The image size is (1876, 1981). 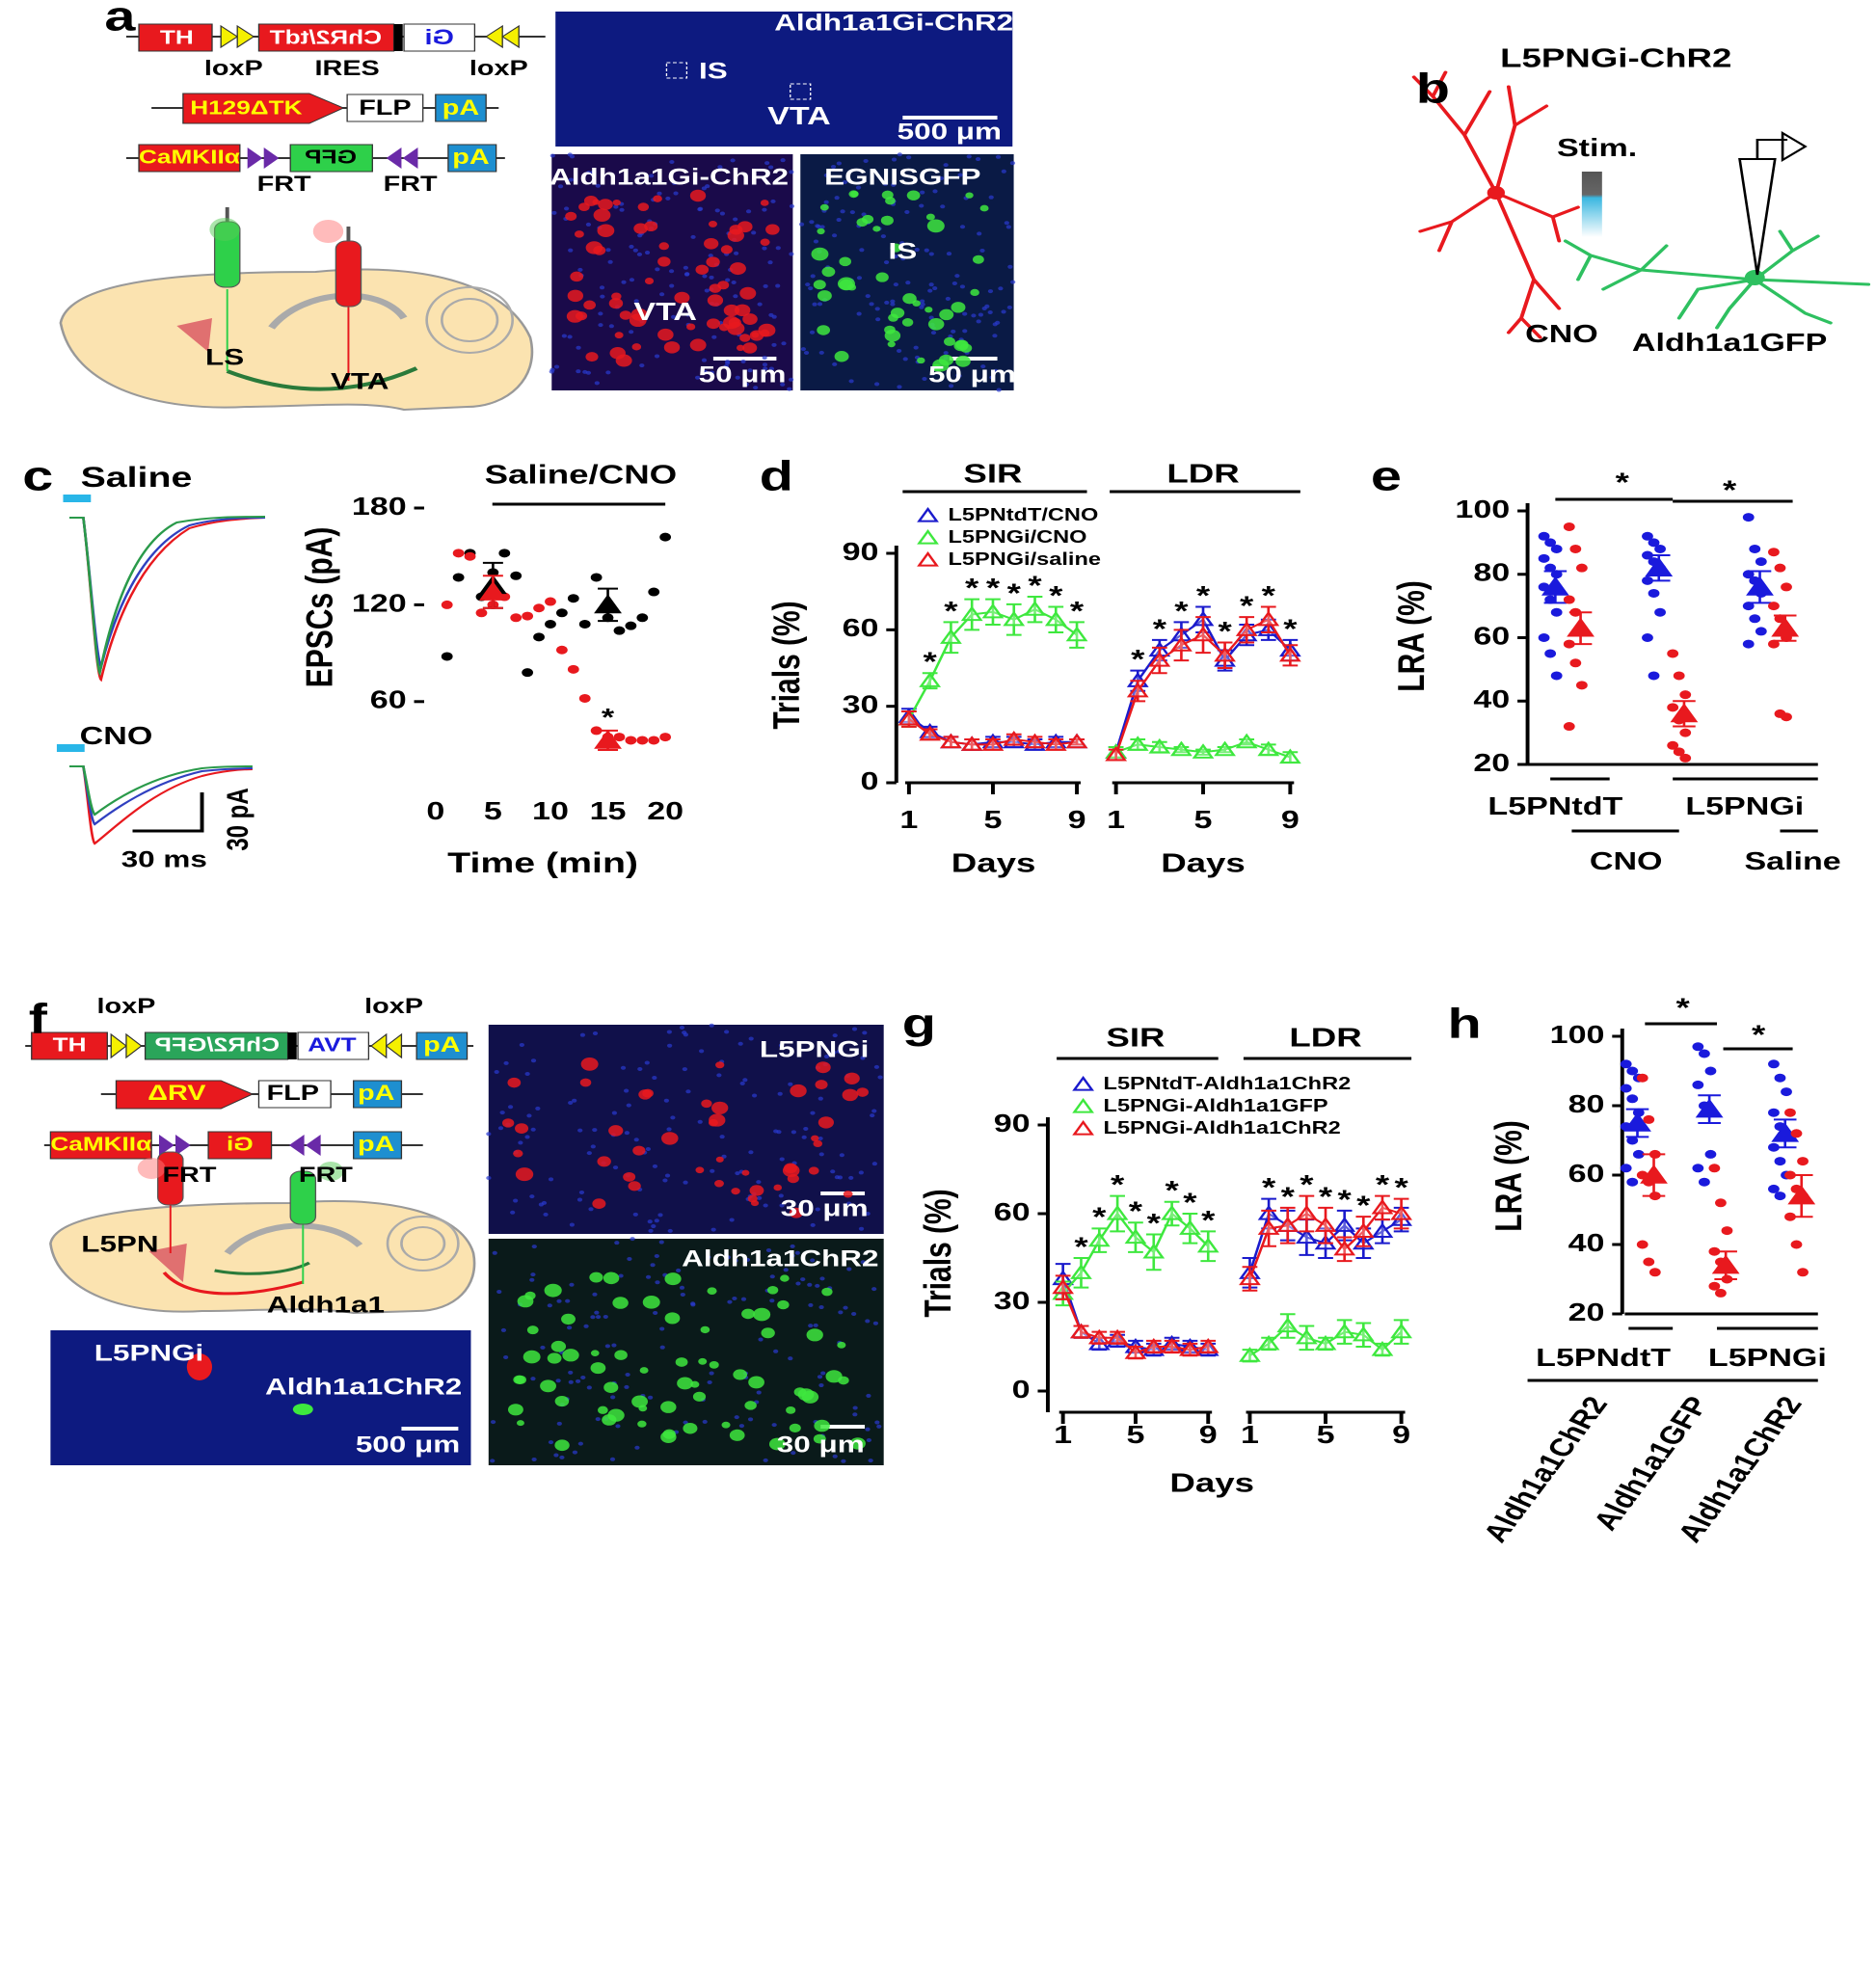 I want to click on y-tick-label: 80, so click(x=1586, y=1104).